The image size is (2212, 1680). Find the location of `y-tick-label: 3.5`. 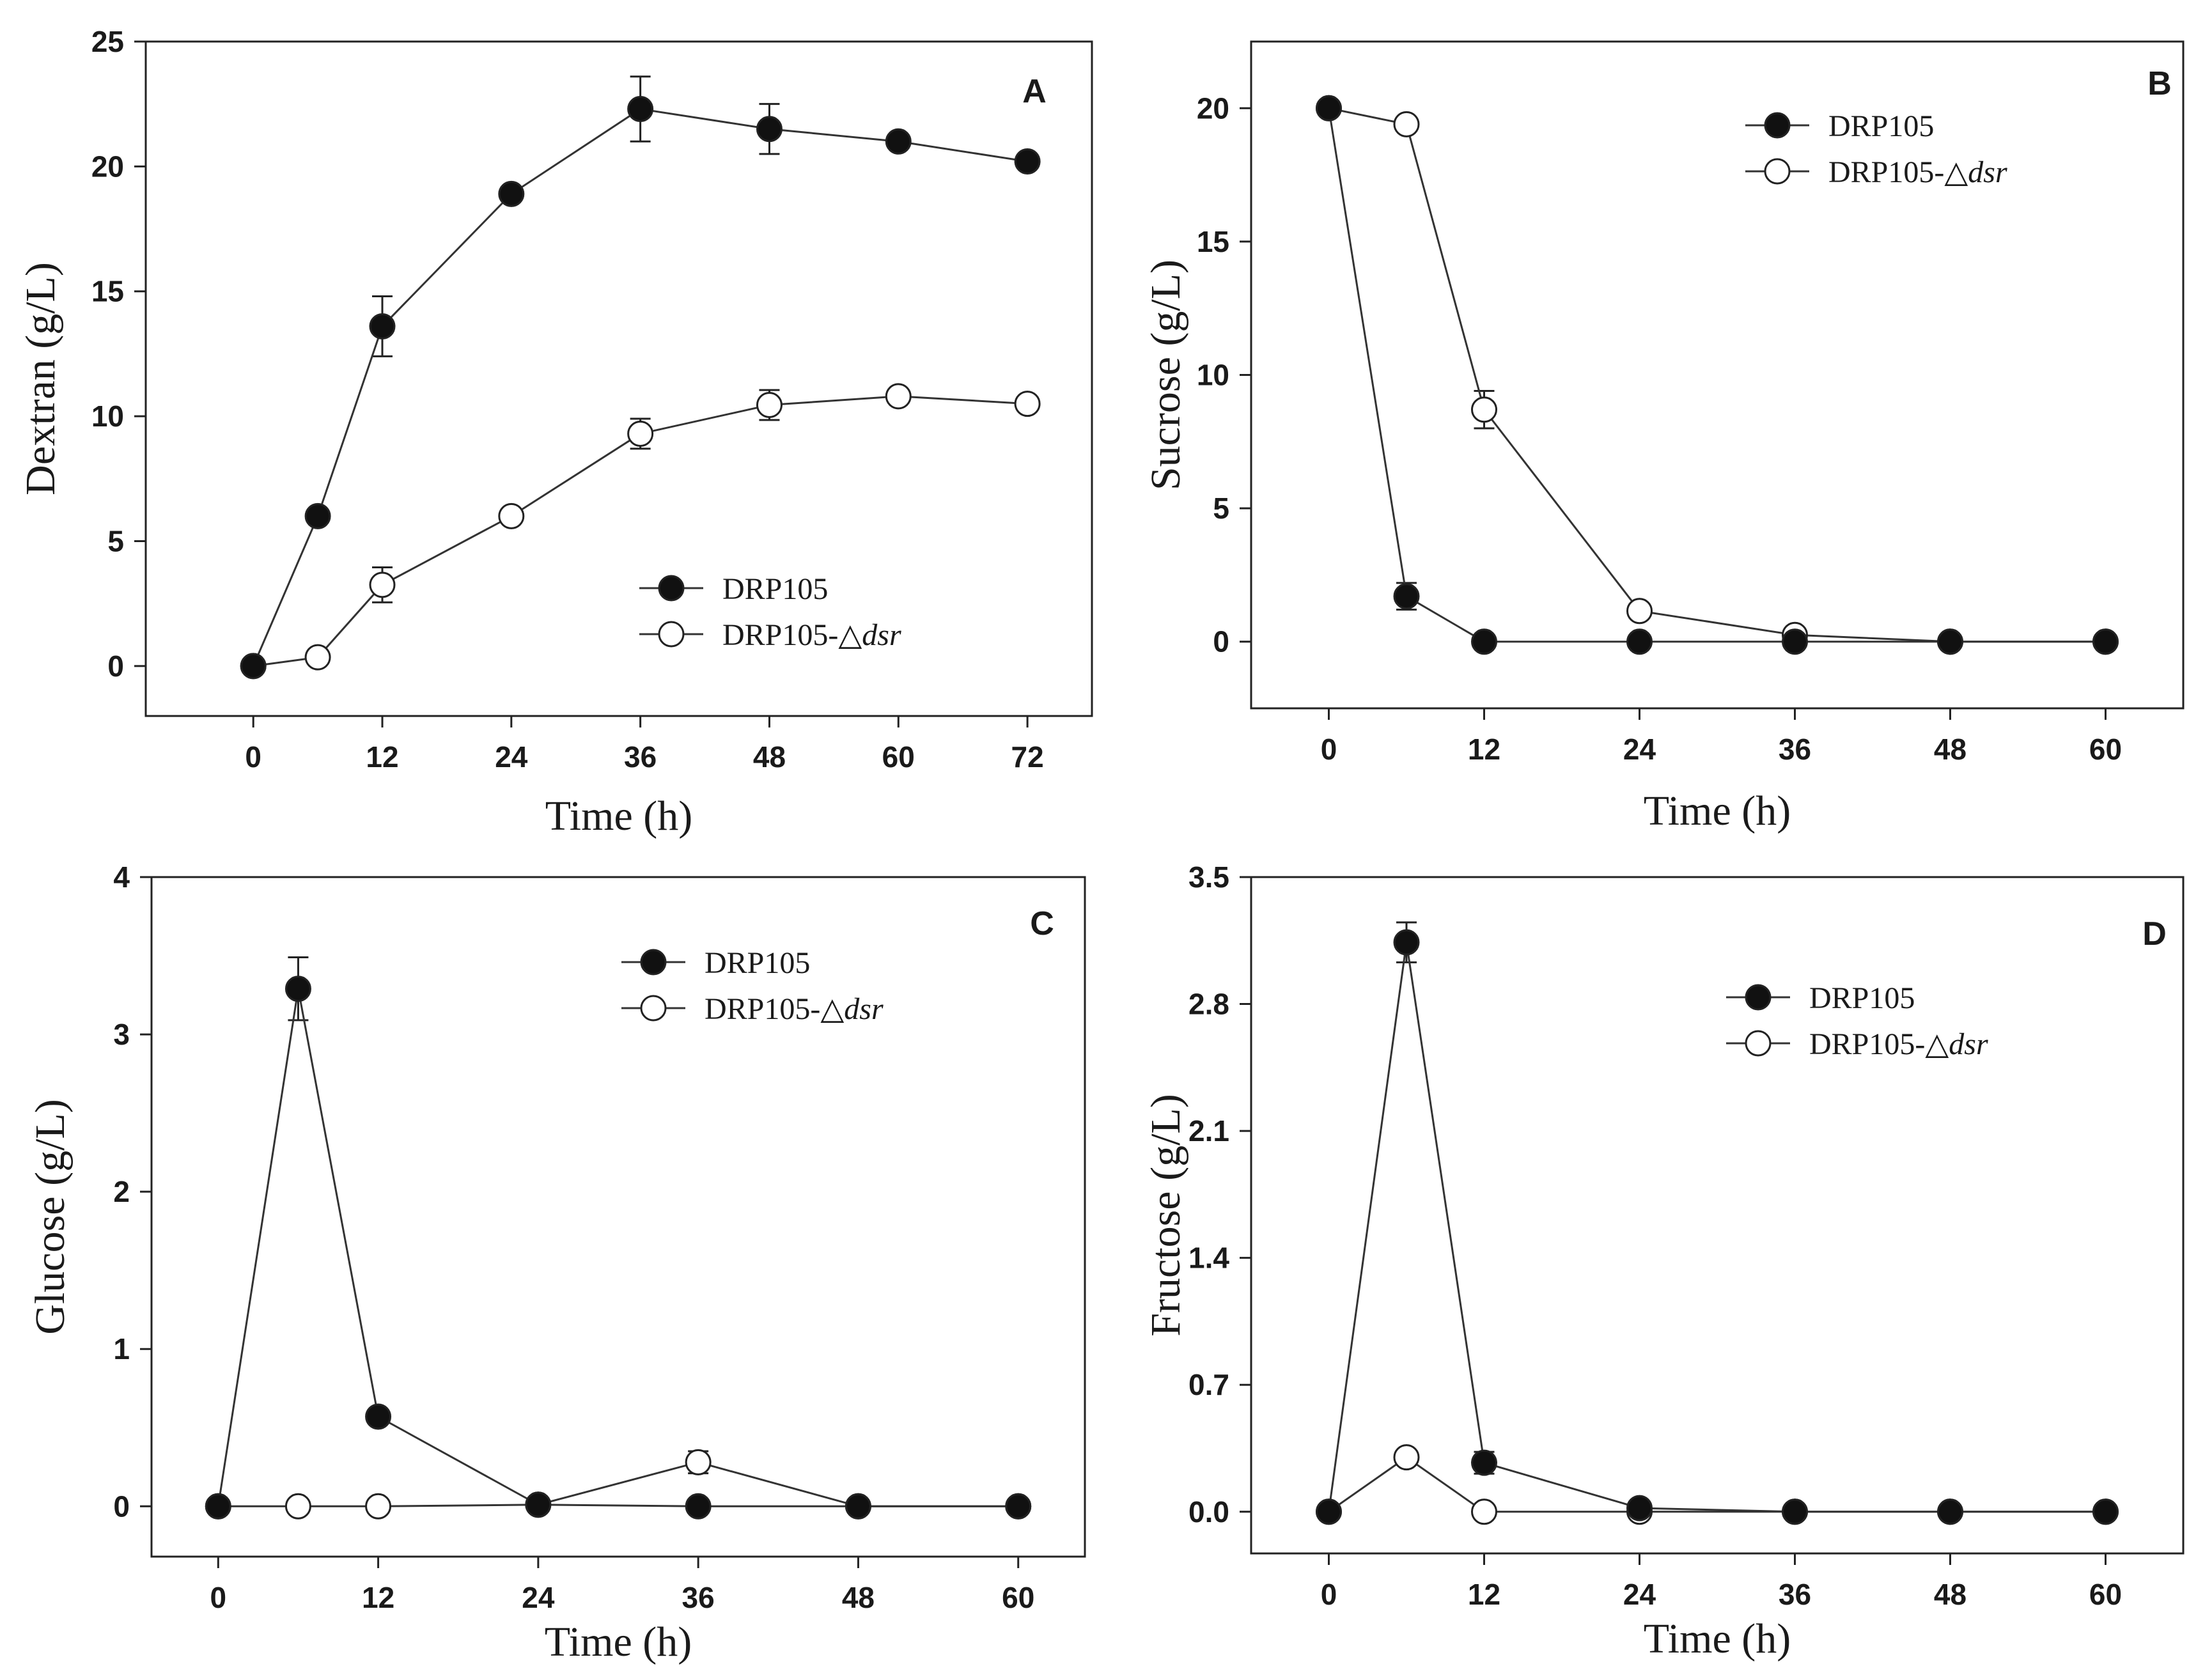

y-tick-label: 3.5 is located at coordinates (1208, 877).